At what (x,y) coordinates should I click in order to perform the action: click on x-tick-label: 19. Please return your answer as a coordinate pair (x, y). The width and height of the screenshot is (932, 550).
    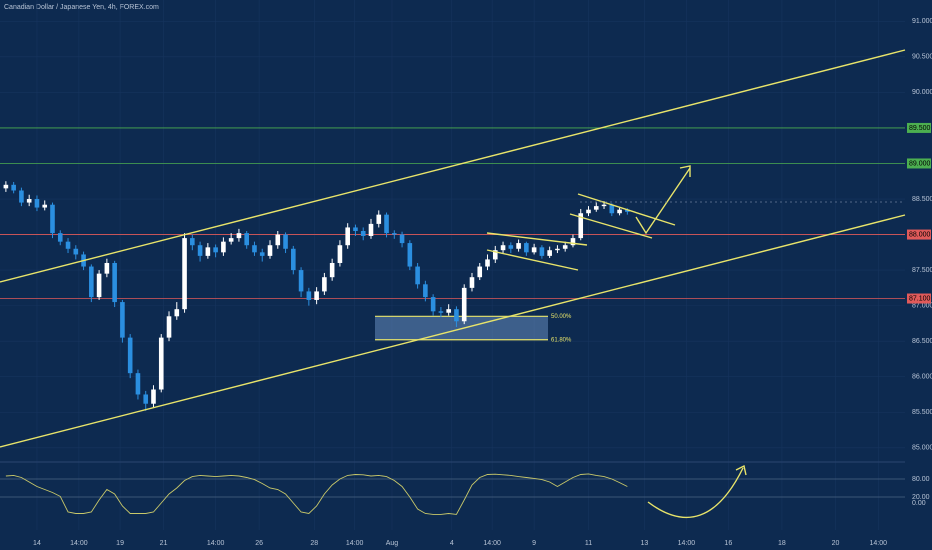
    Looking at the image, I should click on (120, 543).